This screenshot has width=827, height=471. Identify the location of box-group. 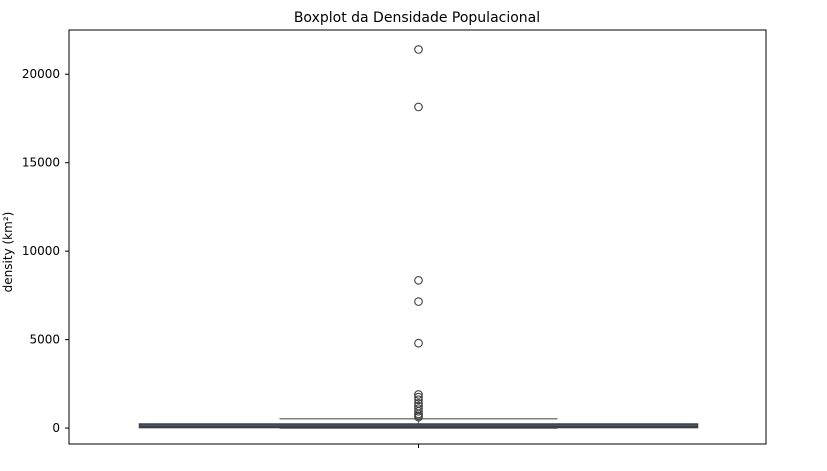
(418, 423).